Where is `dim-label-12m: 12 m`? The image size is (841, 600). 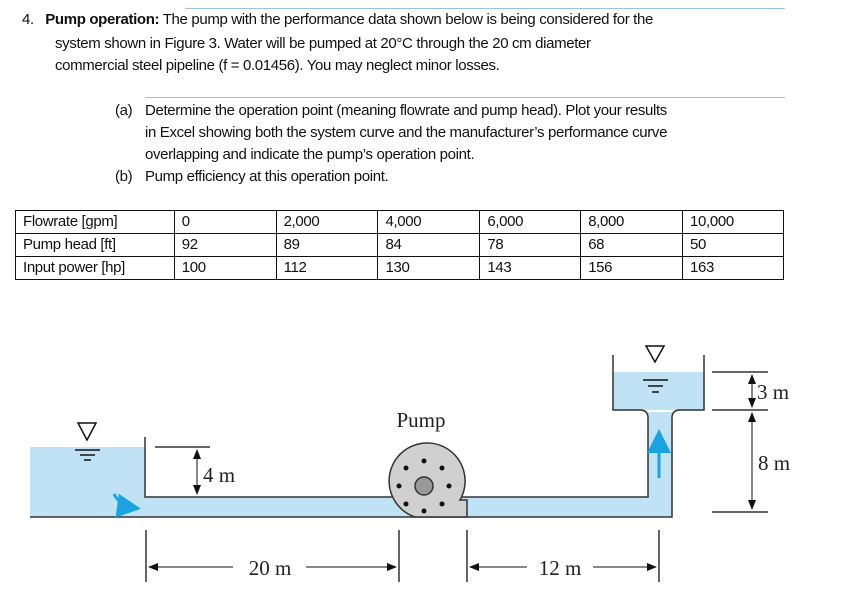 dim-label-12m: 12 m is located at coordinates (560, 568).